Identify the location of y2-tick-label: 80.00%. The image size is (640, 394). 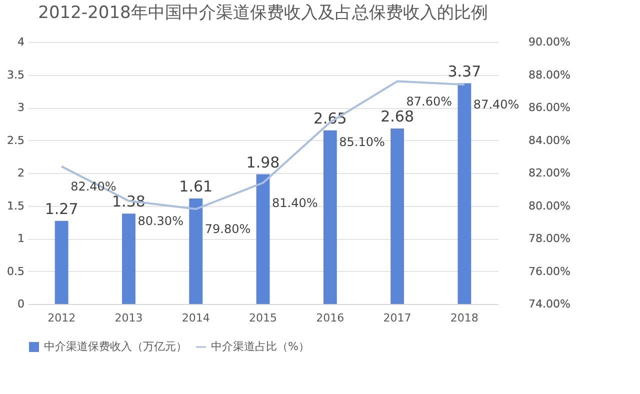
(549, 205).